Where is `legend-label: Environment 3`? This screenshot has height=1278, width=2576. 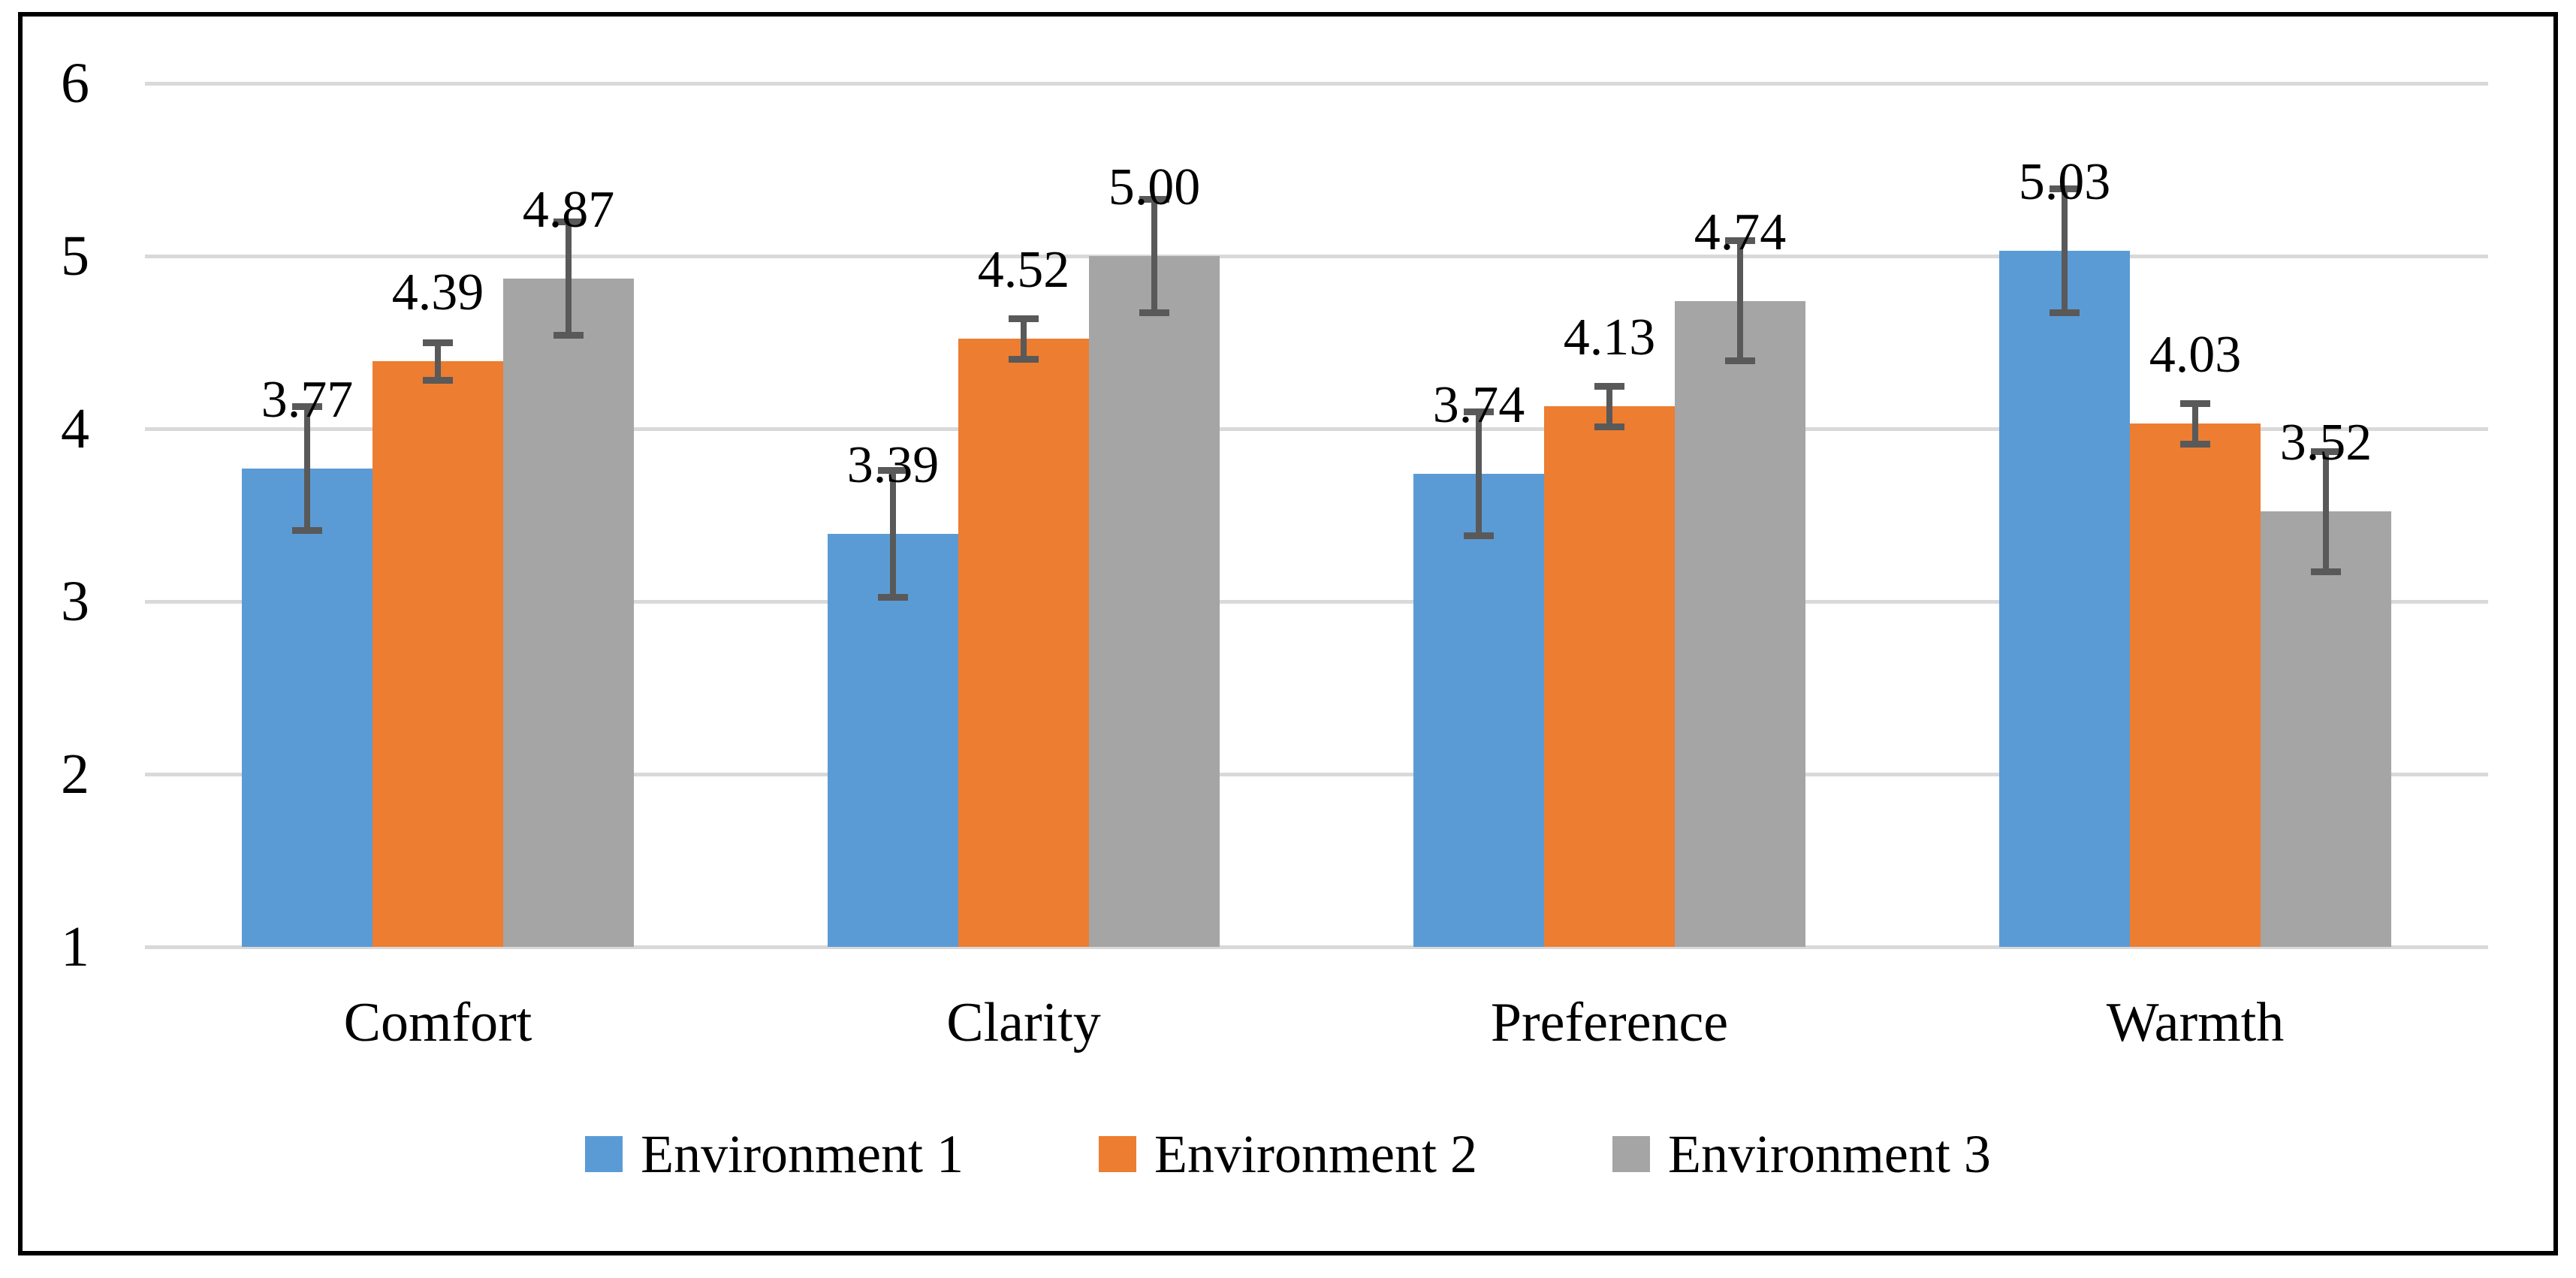
legend-label: Environment 3 is located at coordinates (1829, 1154).